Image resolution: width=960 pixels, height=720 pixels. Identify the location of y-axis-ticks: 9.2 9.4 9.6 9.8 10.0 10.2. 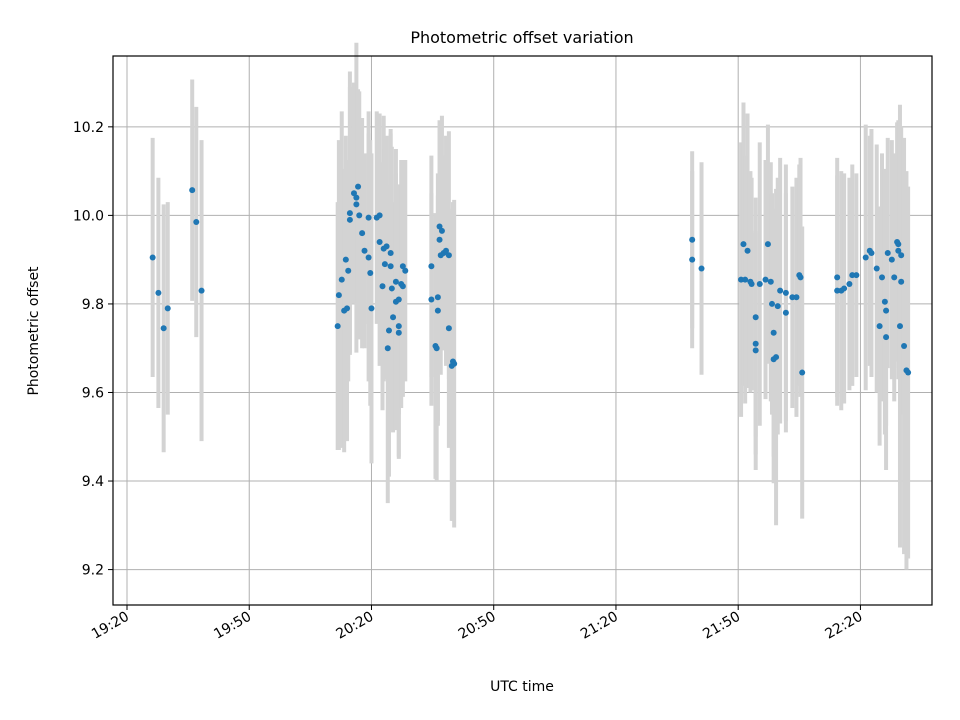
(93, 349).